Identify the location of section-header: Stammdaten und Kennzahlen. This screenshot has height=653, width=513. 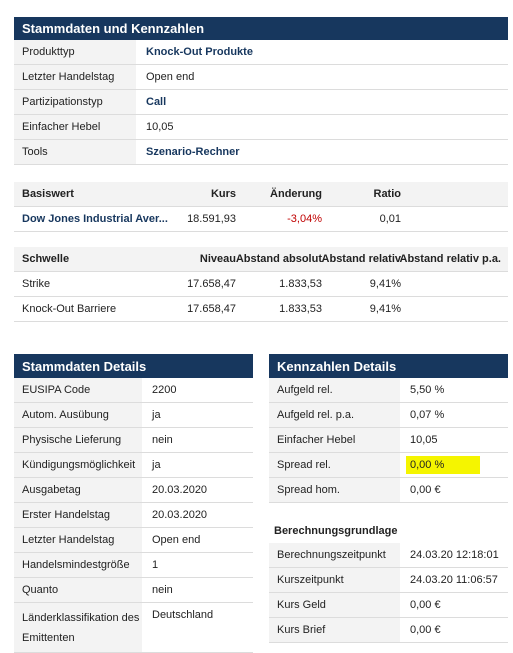
(261, 28).